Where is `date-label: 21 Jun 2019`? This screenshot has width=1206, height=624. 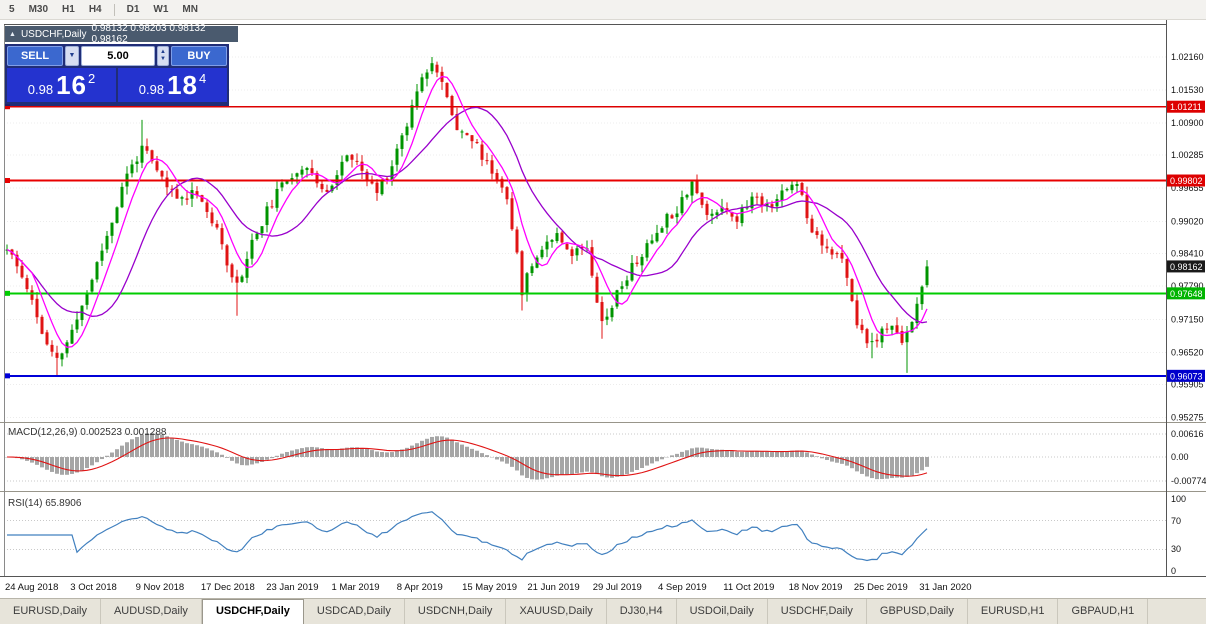 date-label: 21 Jun 2019 is located at coordinates (553, 587).